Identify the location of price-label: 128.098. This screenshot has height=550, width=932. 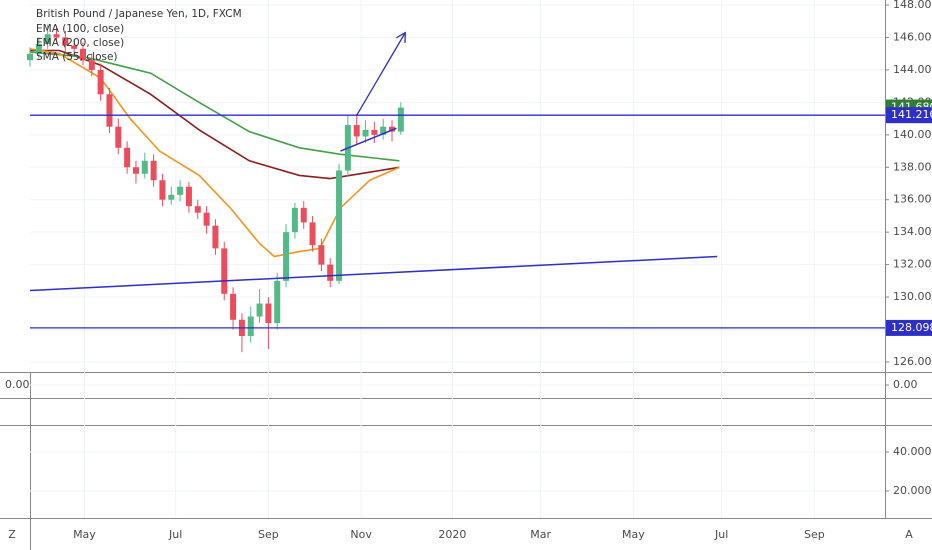
(911, 327).